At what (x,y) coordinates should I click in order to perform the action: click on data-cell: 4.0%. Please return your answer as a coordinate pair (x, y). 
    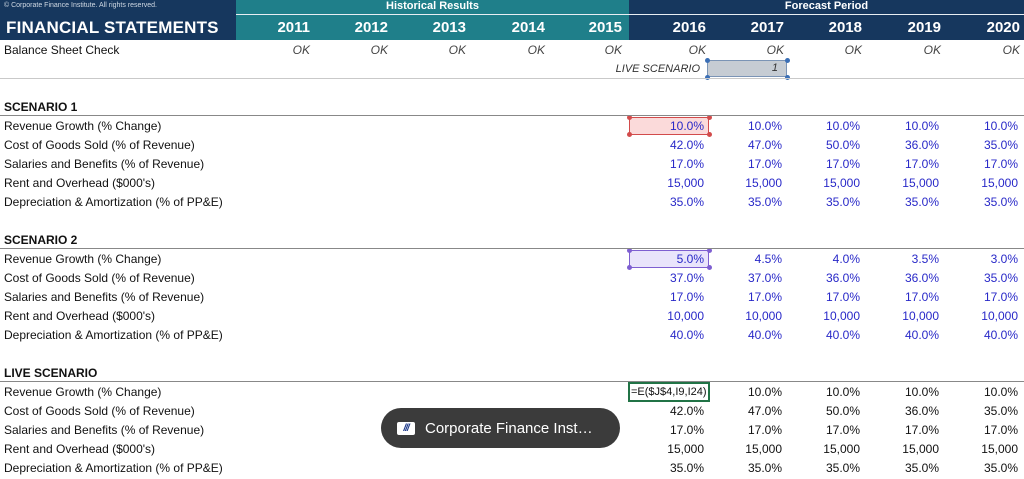
    Looking at the image, I should click on (846, 259).